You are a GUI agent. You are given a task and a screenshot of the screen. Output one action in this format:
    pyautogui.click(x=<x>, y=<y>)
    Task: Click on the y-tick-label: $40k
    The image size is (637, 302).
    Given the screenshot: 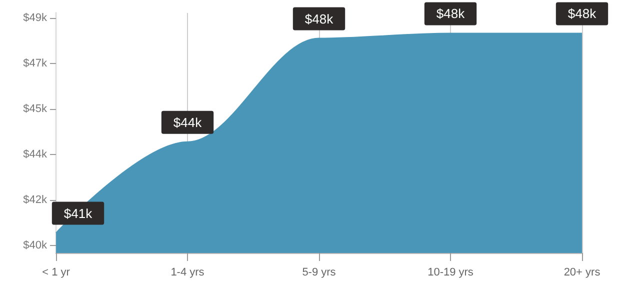 What is the action you would take?
    pyautogui.click(x=35, y=245)
    